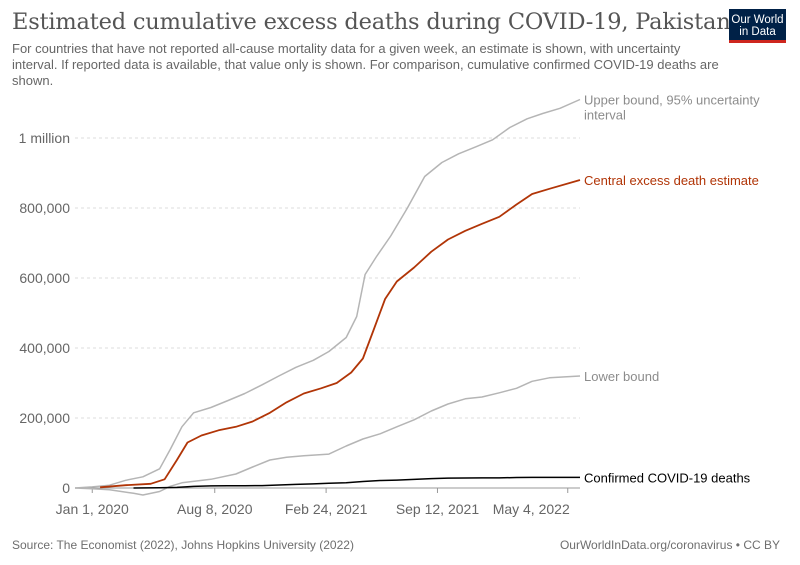 Image resolution: width=800 pixels, height=565 pixels. Describe the element at coordinates (44, 348) in the screenshot. I see `y-tick-label: 400,000` at that location.